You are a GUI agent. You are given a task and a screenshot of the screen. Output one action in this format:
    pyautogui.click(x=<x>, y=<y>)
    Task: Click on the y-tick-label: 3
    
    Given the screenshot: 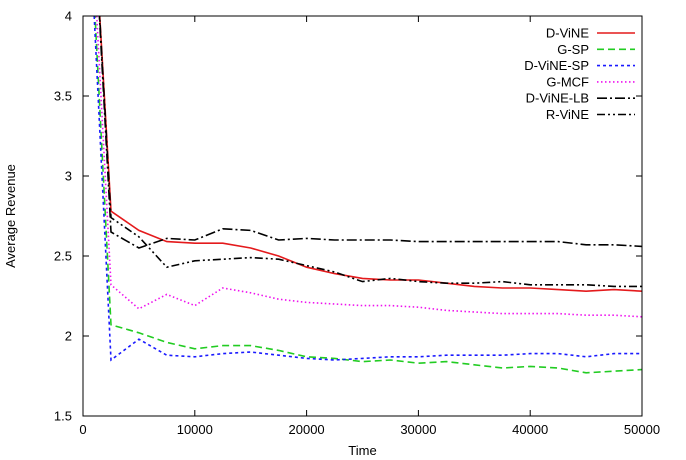 What is the action you would take?
    pyautogui.click(x=68, y=176)
    